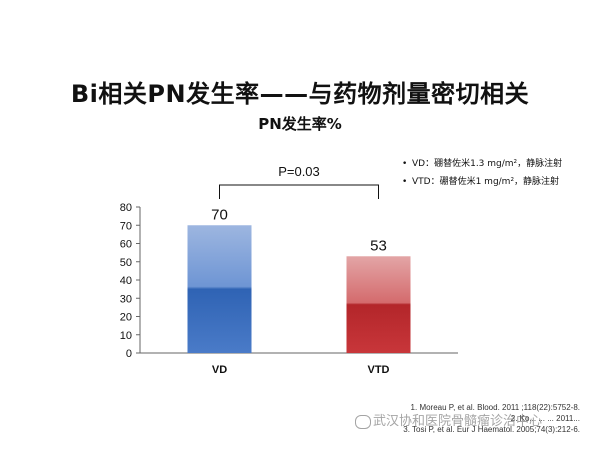  What do you see at coordinates (126, 208) in the screenshot?
I see `y-tick-label: 80` at bounding box center [126, 208].